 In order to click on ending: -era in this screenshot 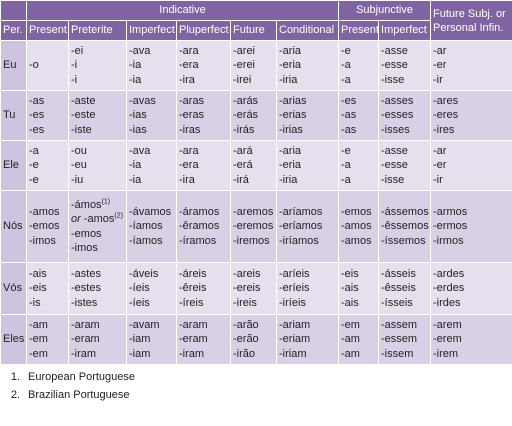, I will do `click(189, 165)`.